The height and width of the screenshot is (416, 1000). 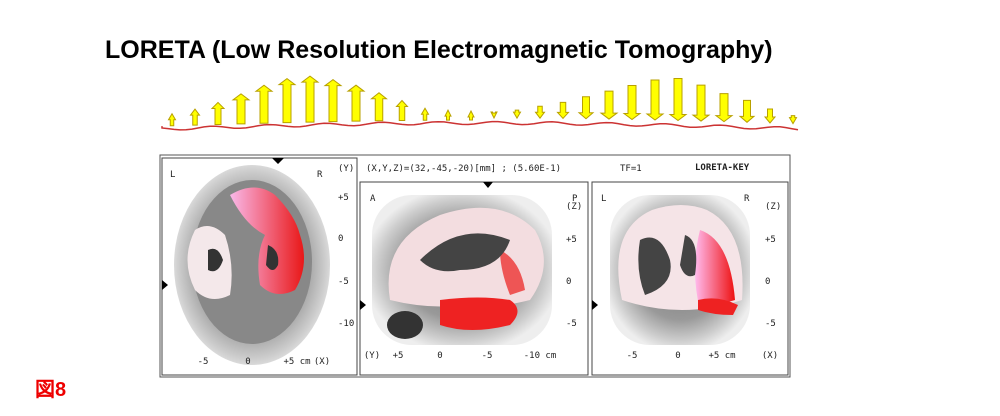 I want to click on tick-label: -10 cm, so click(x=540, y=356).